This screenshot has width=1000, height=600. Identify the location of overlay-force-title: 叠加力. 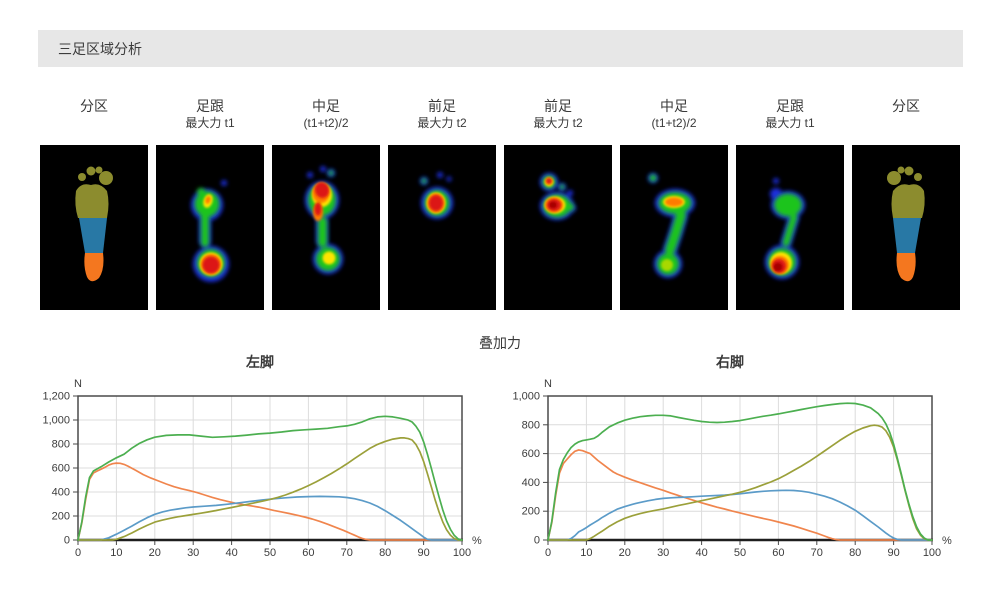
(500, 343).